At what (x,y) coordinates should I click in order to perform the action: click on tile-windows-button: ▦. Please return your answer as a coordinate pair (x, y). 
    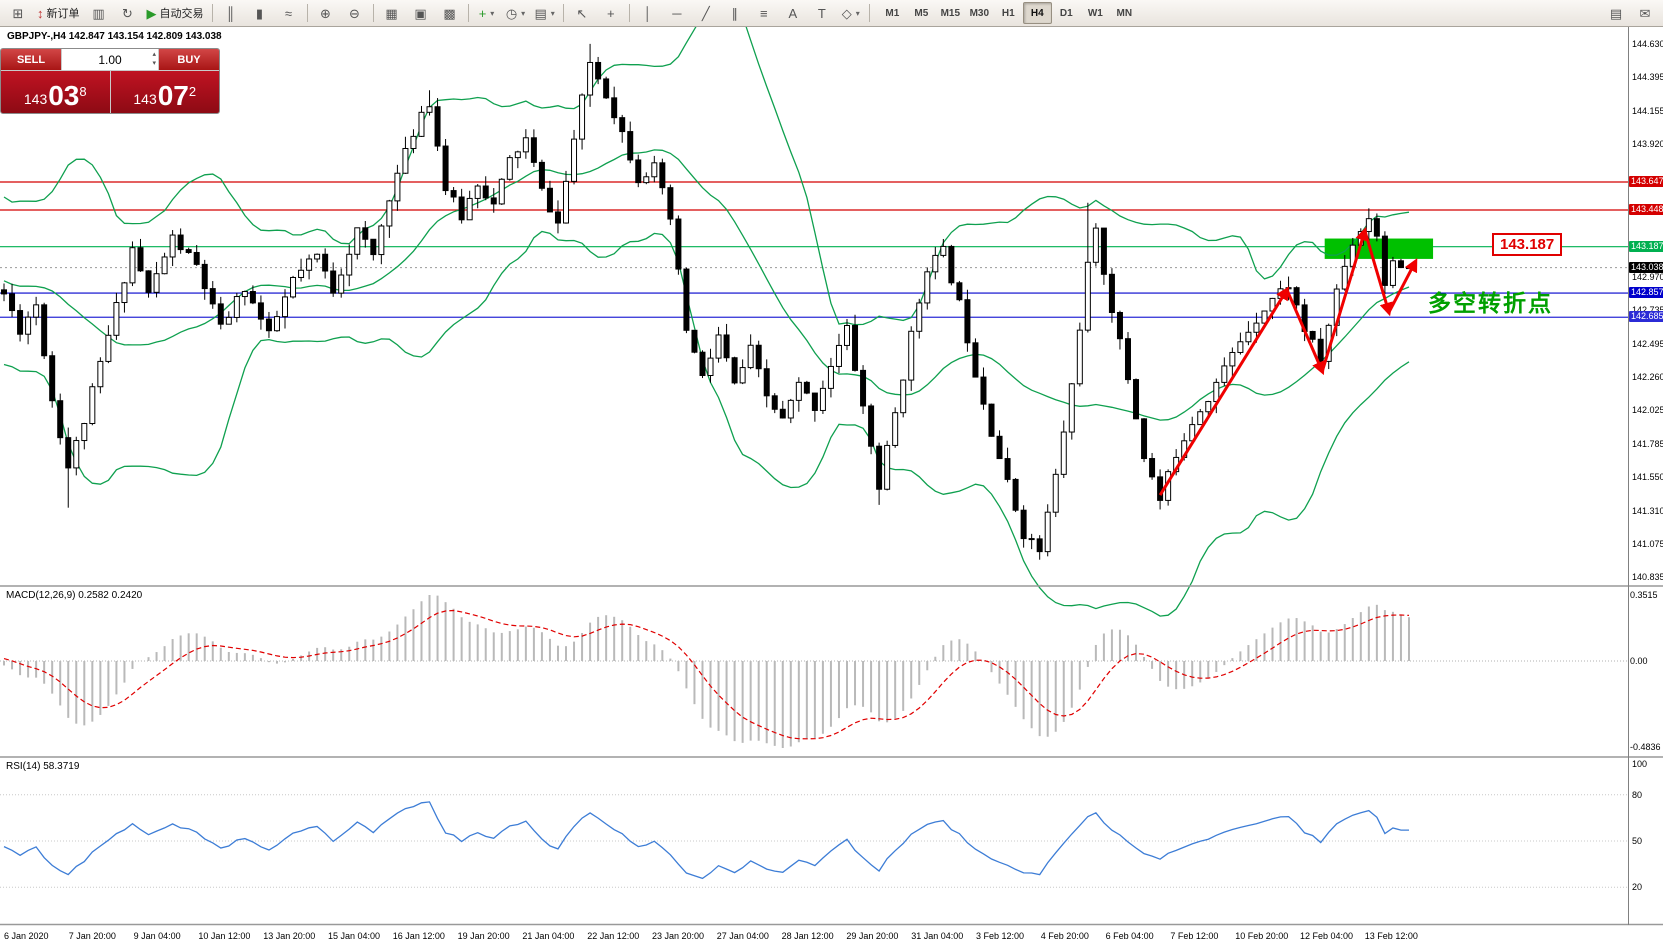
    Looking at the image, I should click on (392, 13).